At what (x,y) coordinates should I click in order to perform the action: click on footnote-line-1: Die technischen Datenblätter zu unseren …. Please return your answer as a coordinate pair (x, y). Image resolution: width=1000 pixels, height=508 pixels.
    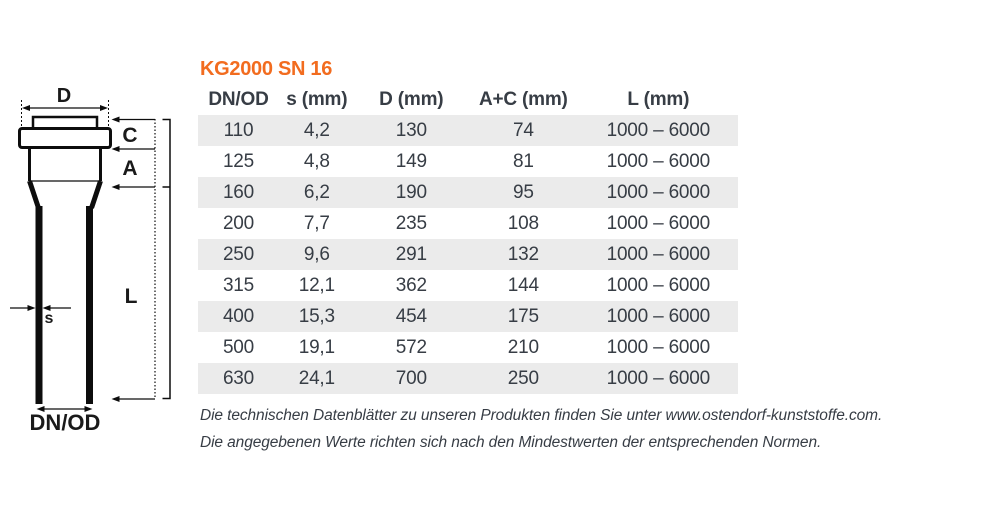
    Looking at the image, I should click on (541, 415).